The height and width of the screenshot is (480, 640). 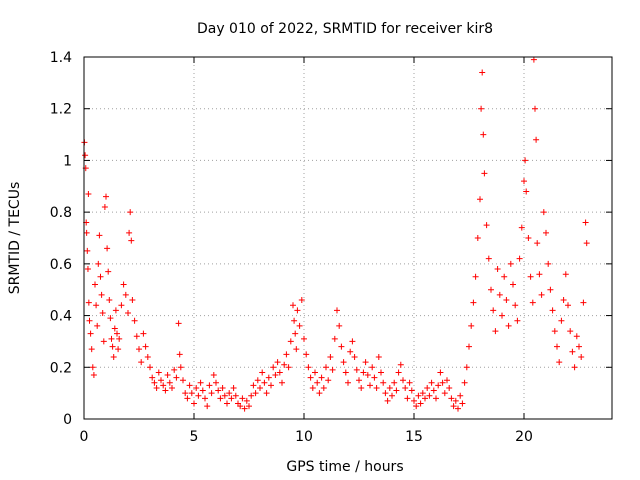 I want to click on x-tick-labels: 0 5 10 15 20, so click(x=306, y=437).